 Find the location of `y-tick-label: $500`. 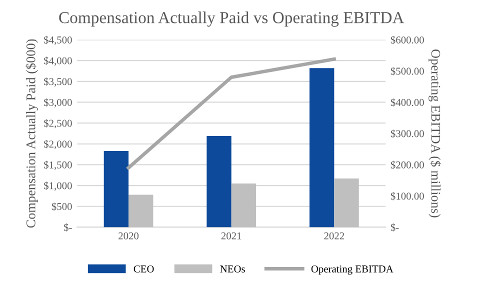

y-tick-label: $500 is located at coordinates (62, 206).